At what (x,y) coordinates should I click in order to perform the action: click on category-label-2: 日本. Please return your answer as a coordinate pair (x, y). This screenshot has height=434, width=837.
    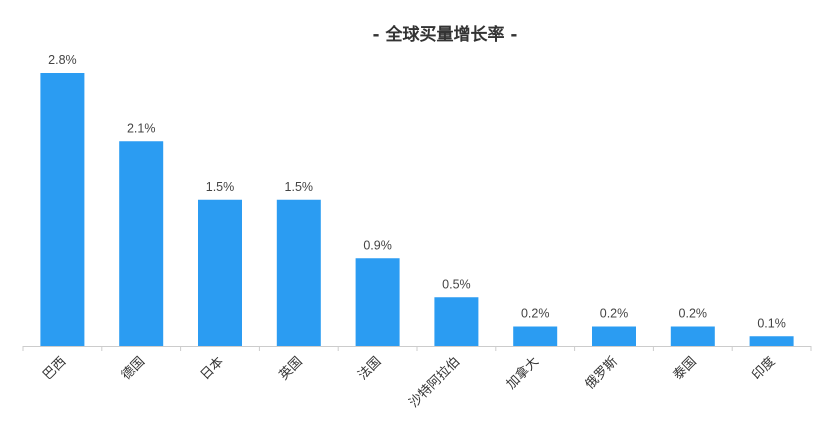
    Looking at the image, I should click on (212, 368).